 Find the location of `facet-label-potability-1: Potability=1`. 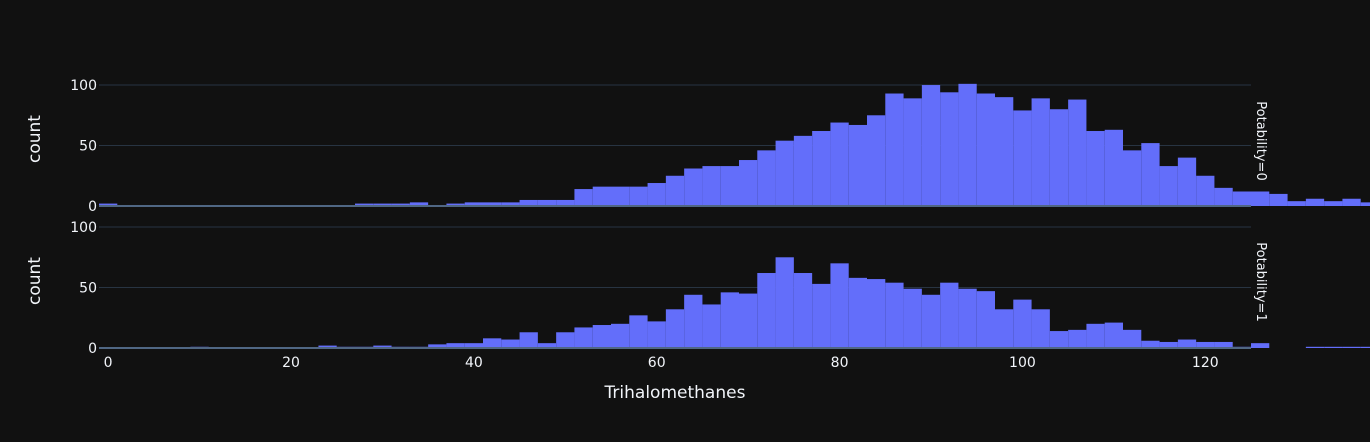

facet-label-potability-1: Potability=1 is located at coordinates (1260, 281).